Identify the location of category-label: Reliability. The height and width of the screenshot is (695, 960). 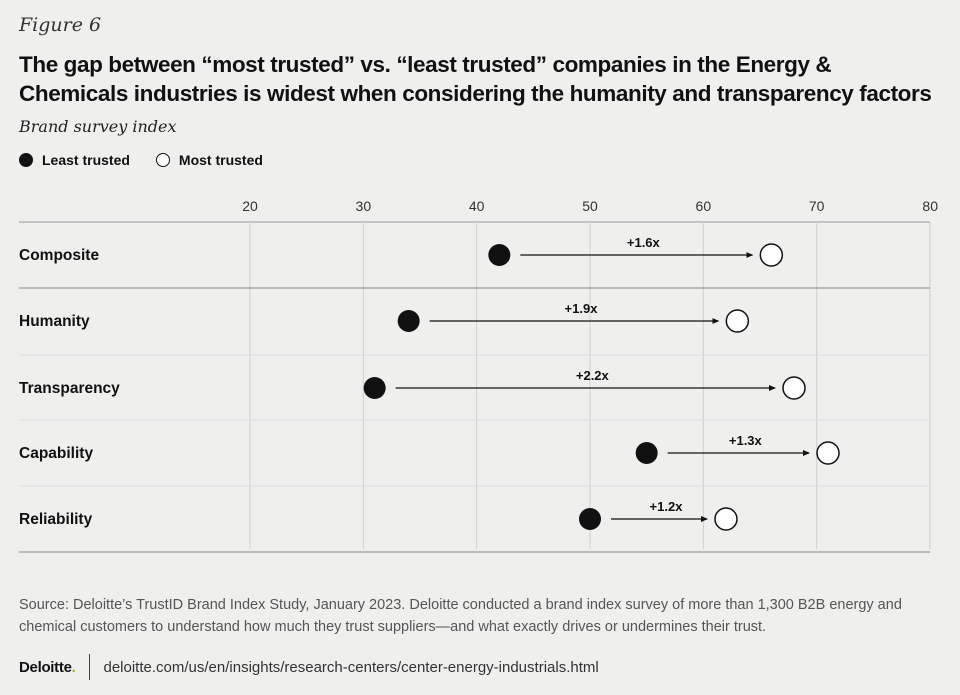
(56, 519).